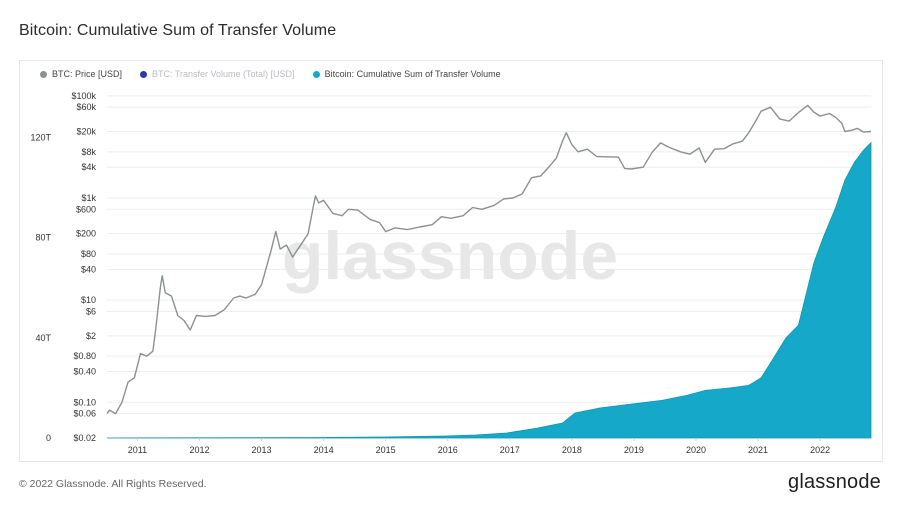  Describe the element at coordinates (88, 254) in the screenshot. I see `price-tick-label: $80` at that location.